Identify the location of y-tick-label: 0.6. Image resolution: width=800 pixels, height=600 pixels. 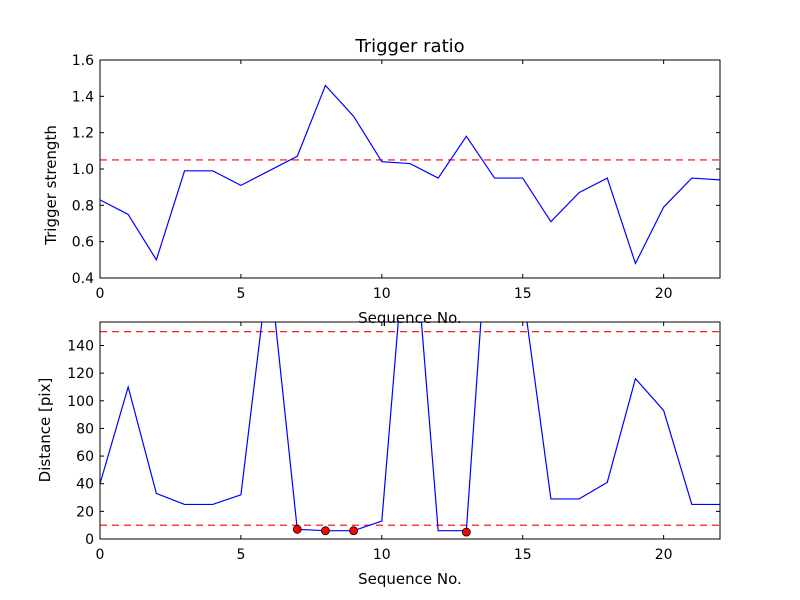
(83, 243).